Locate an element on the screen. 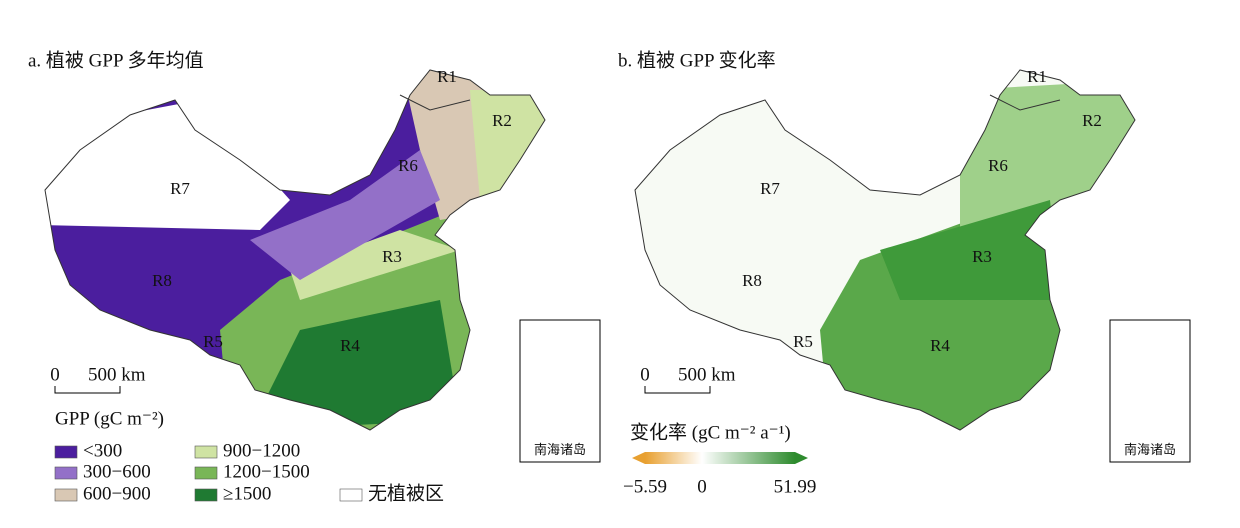  legend-label: 600−900 is located at coordinates (117, 493).